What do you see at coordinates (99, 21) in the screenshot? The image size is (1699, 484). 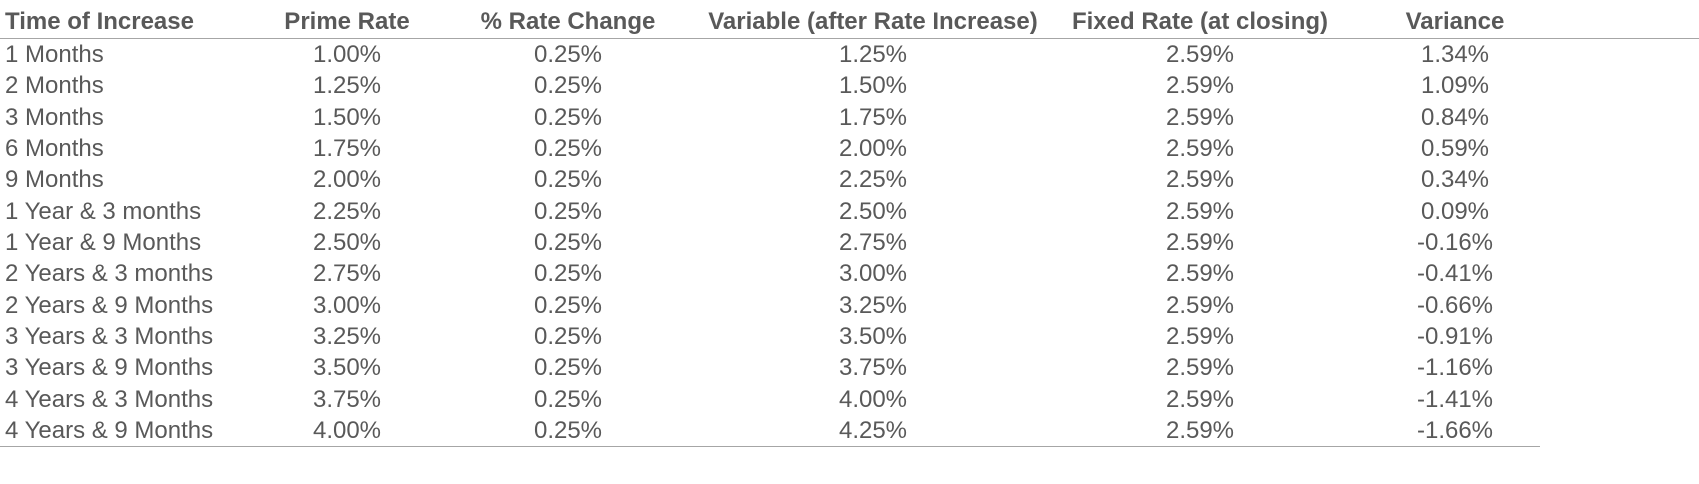 I see `column-header: Time of Increase` at bounding box center [99, 21].